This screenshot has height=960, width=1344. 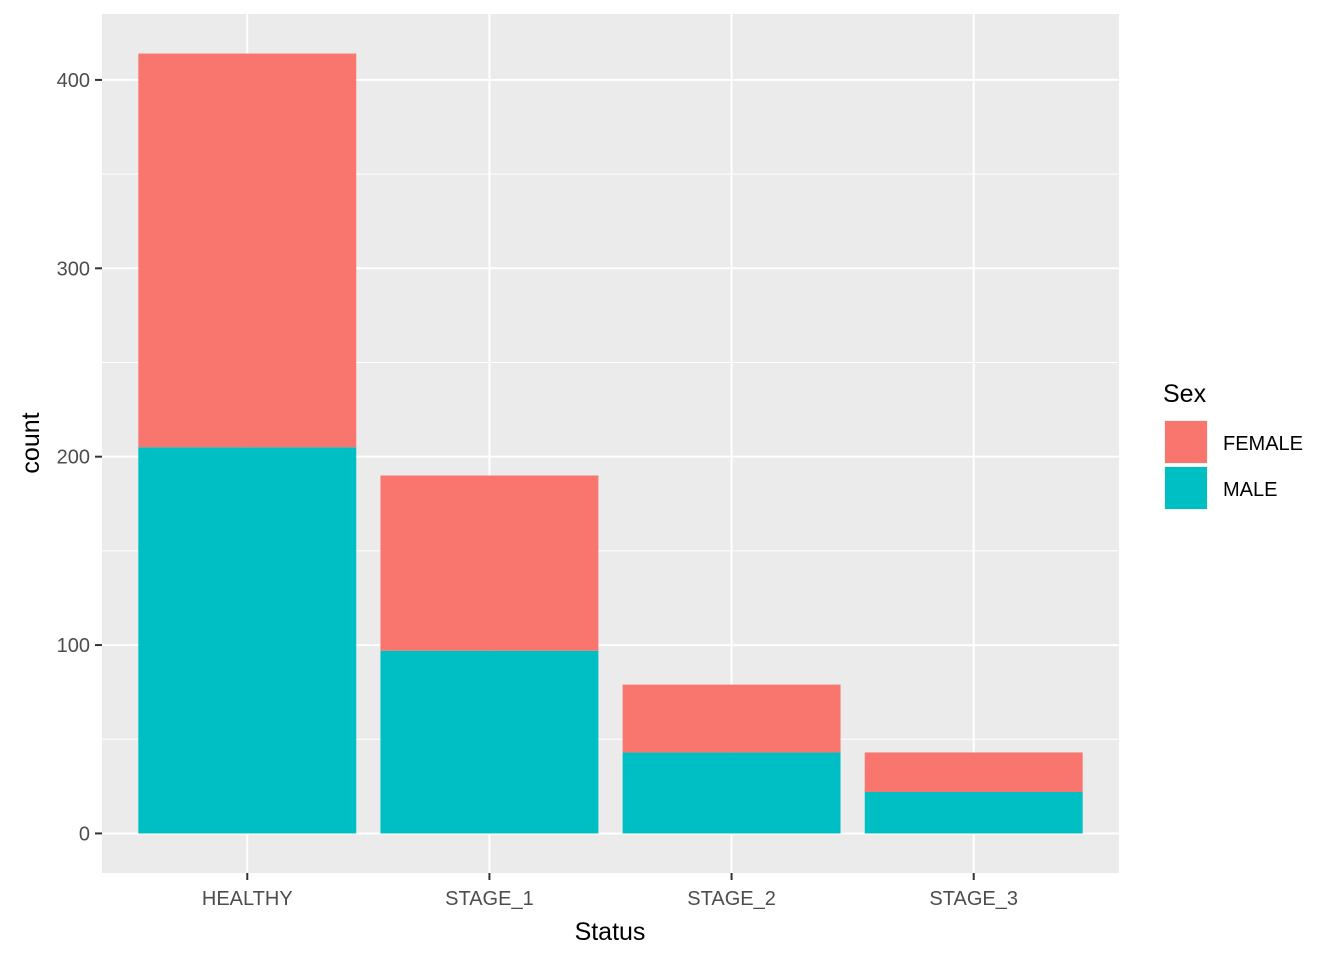 What do you see at coordinates (247, 250) in the screenshot?
I see `bar-healthy-female` at bounding box center [247, 250].